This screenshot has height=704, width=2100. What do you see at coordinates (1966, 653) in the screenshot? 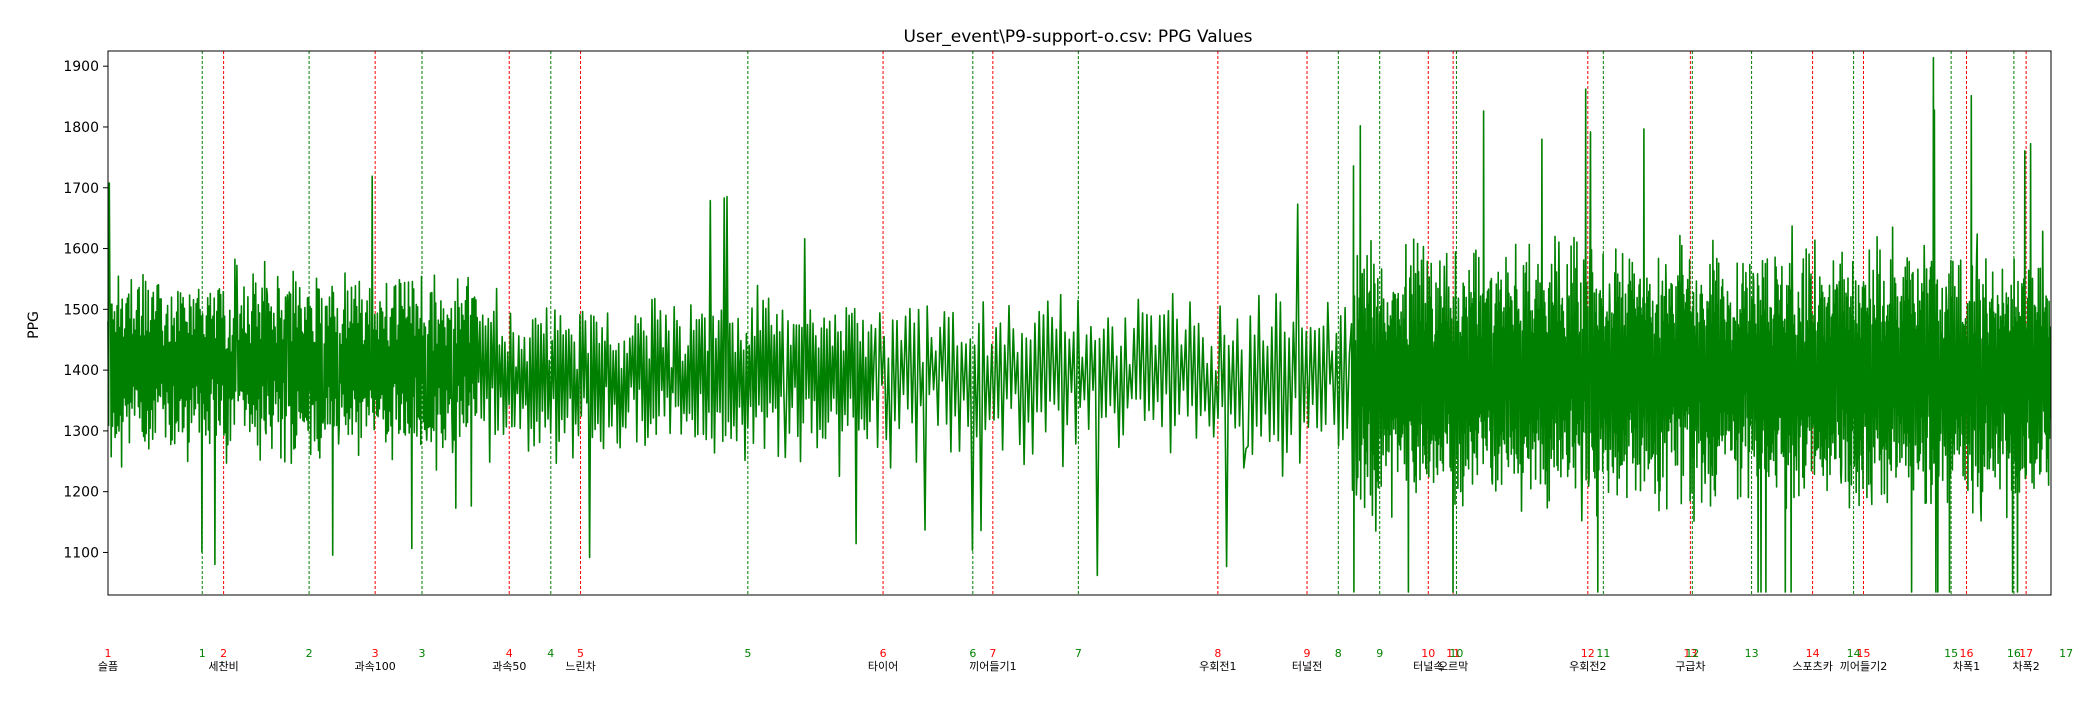
I see `event-number-start-16: 16` at bounding box center [1966, 653].